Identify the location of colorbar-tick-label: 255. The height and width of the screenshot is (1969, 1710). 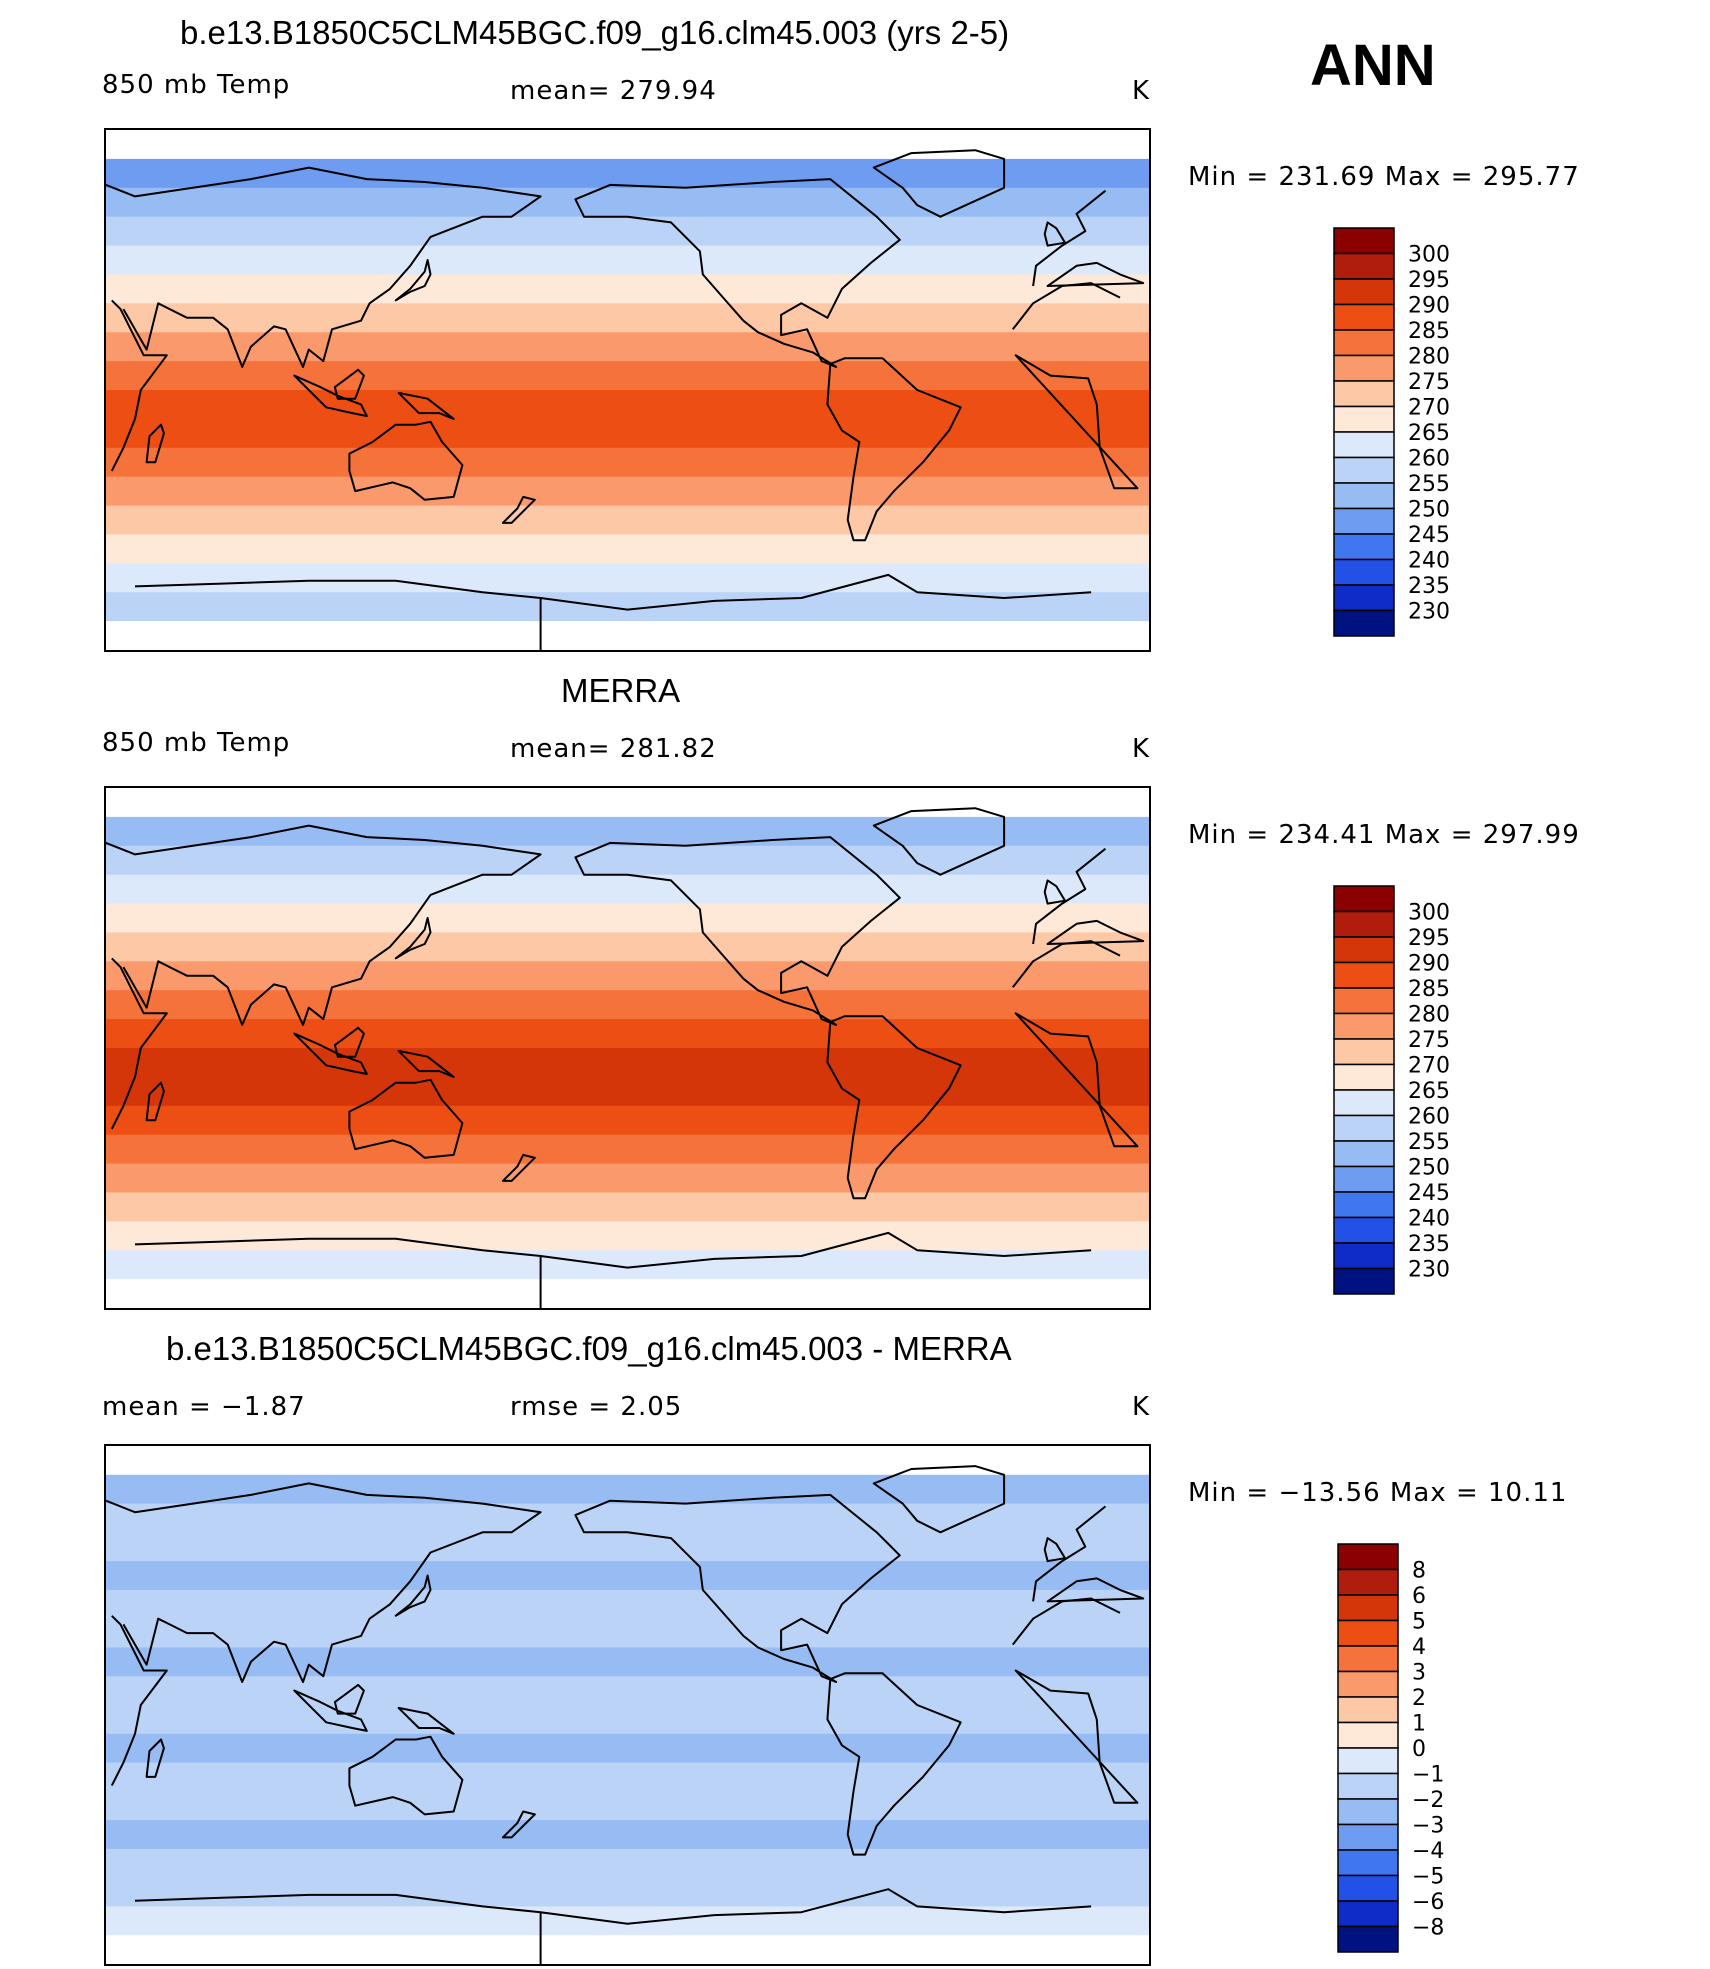
(1429, 1142).